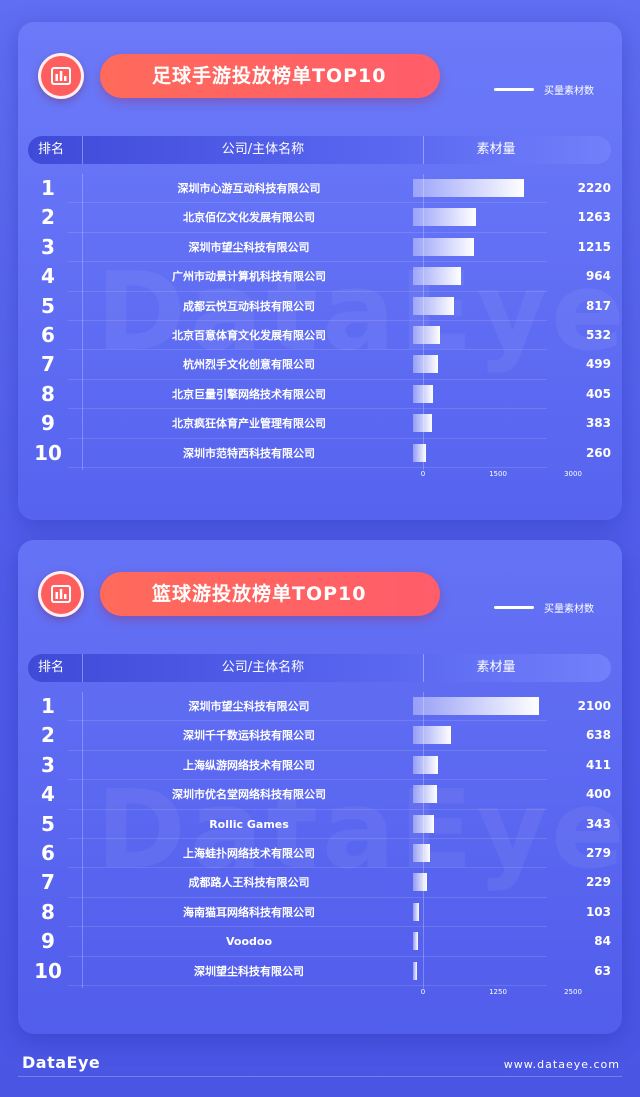 The image size is (640, 1097). I want to click on ranking-row: 8 北京巨量引擎网络技术有限公司 405, so click(319, 395).